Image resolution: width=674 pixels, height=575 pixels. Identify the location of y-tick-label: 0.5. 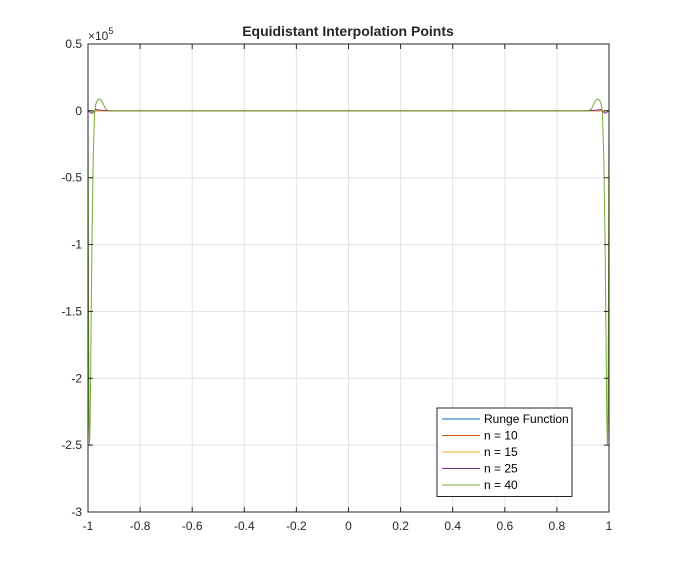
(73, 44).